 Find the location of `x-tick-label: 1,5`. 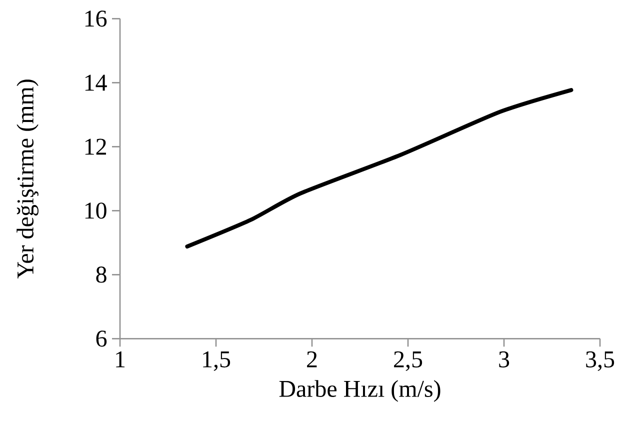

x-tick-label: 1,5 is located at coordinates (216, 361).